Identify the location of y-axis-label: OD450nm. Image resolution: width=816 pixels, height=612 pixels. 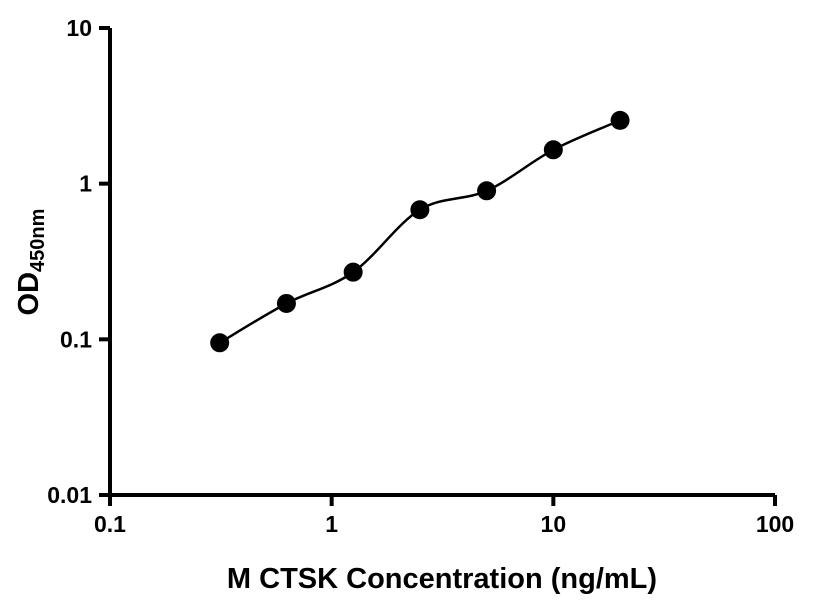
(31, 262).